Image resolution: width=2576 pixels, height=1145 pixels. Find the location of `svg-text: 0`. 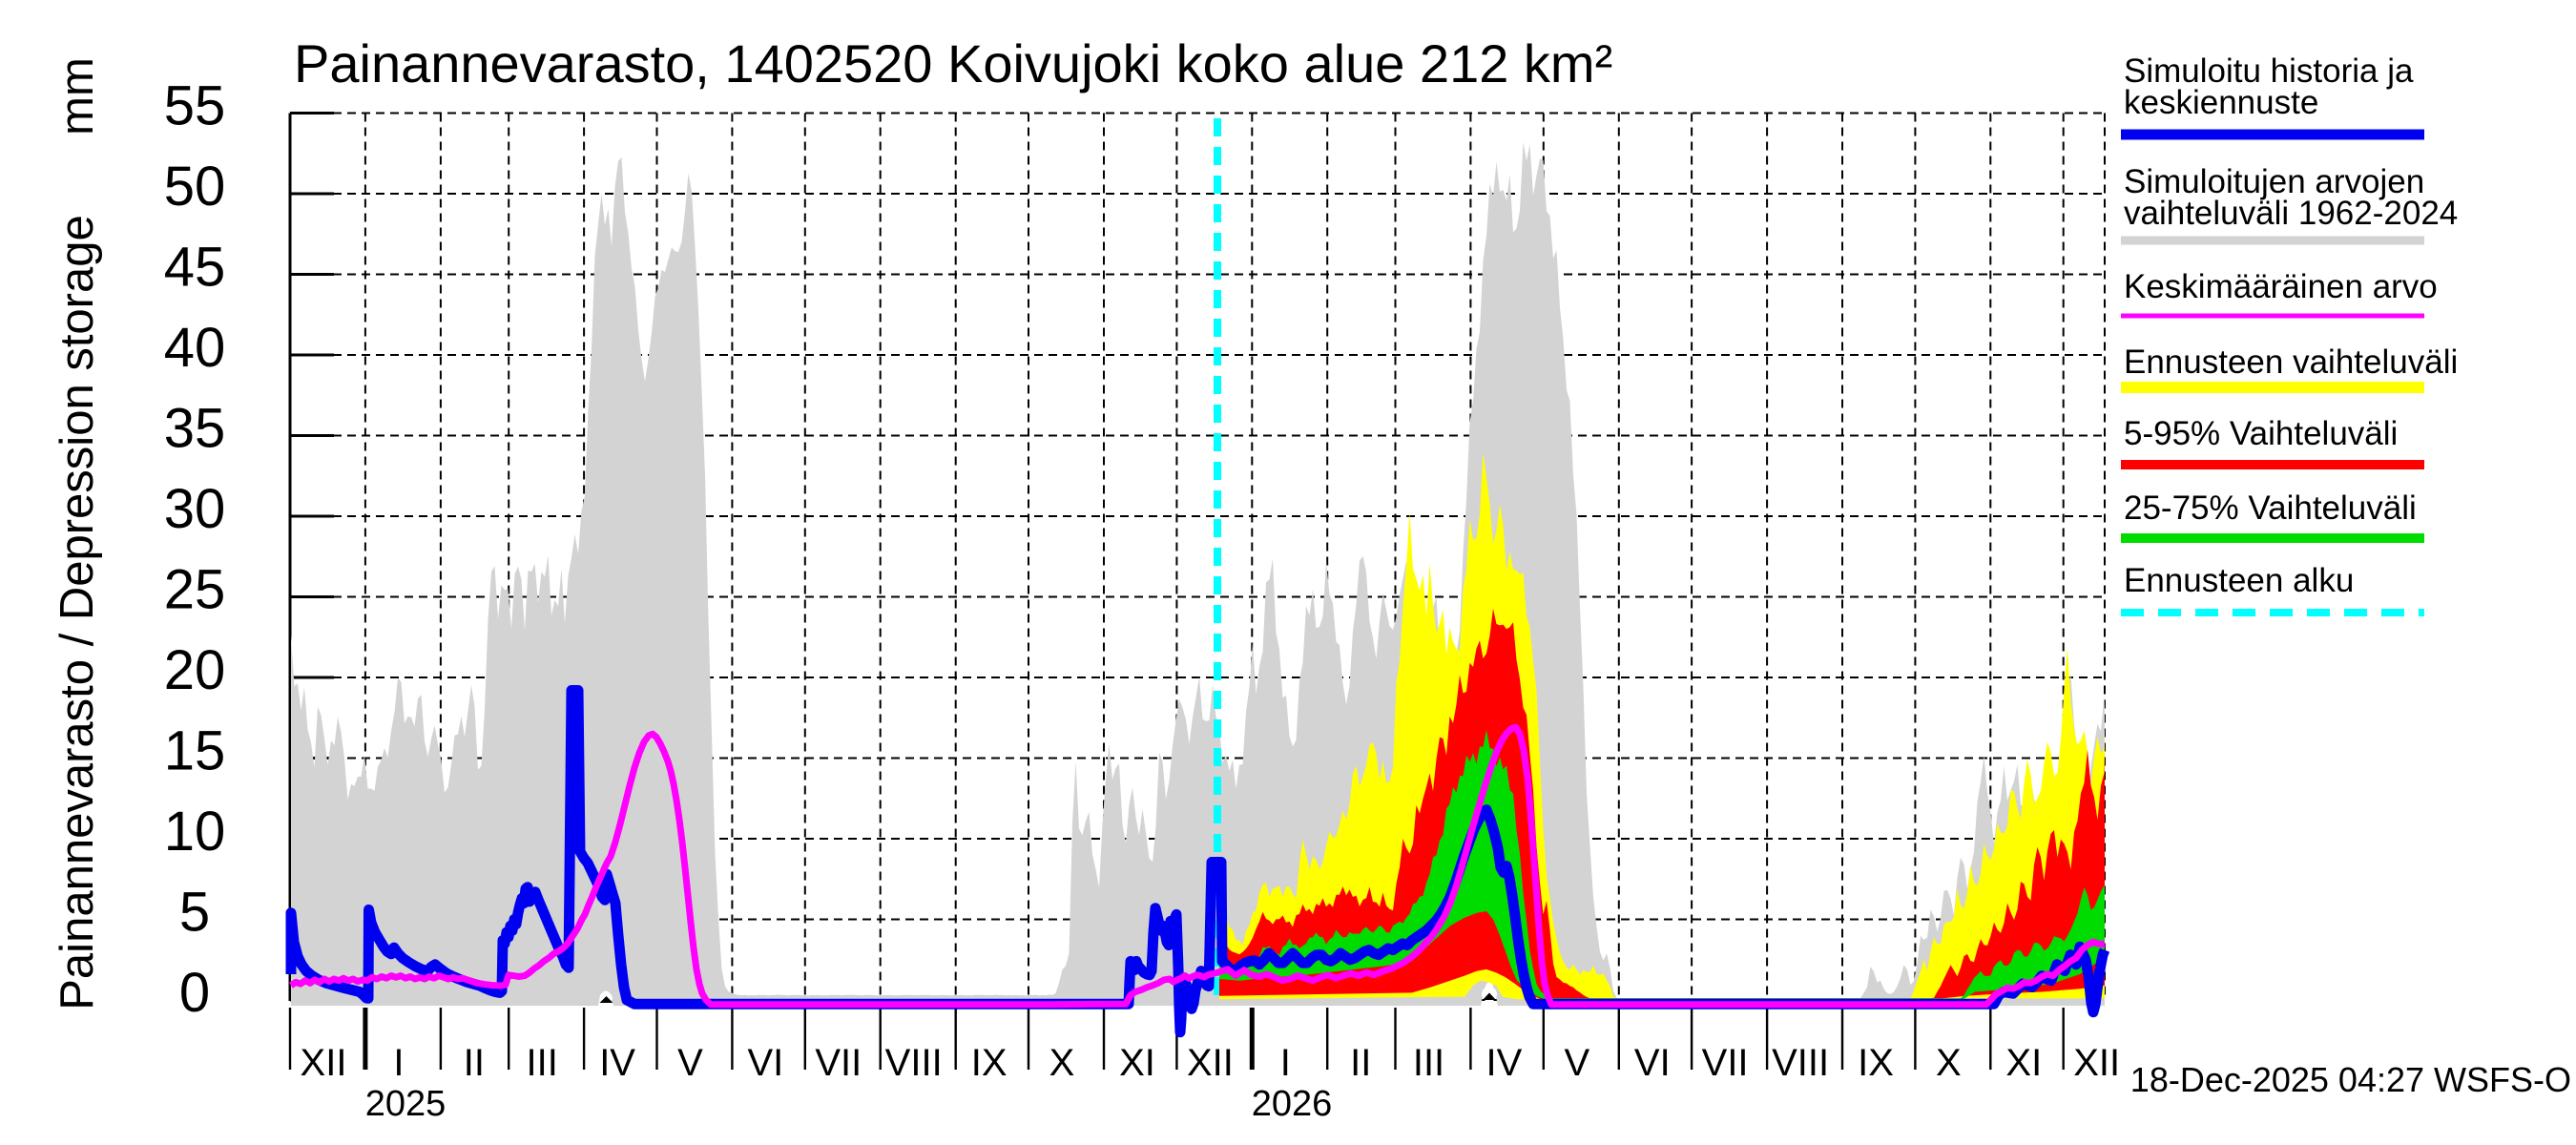

svg-text: 0 is located at coordinates (194, 993).